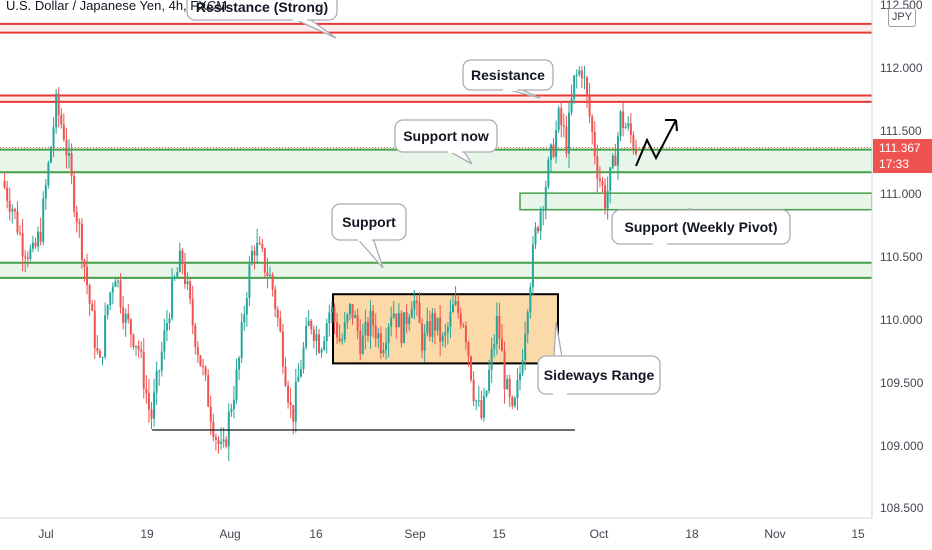 The width and height of the screenshot is (932, 550). I want to click on currency-badge: JPY, so click(902, 17).